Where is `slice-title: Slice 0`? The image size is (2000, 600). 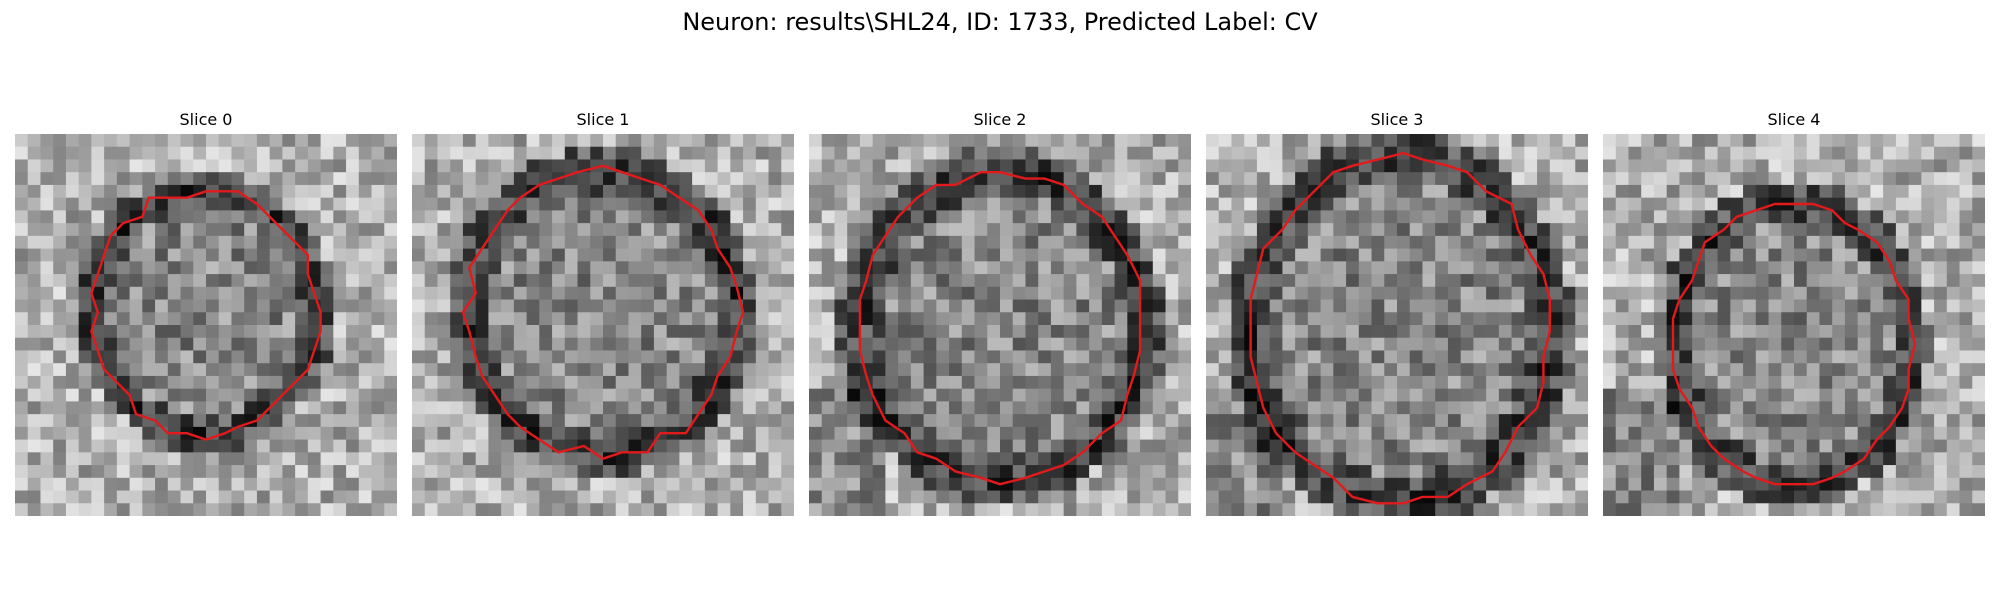 slice-title: Slice 0 is located at coordinates (206, 119).